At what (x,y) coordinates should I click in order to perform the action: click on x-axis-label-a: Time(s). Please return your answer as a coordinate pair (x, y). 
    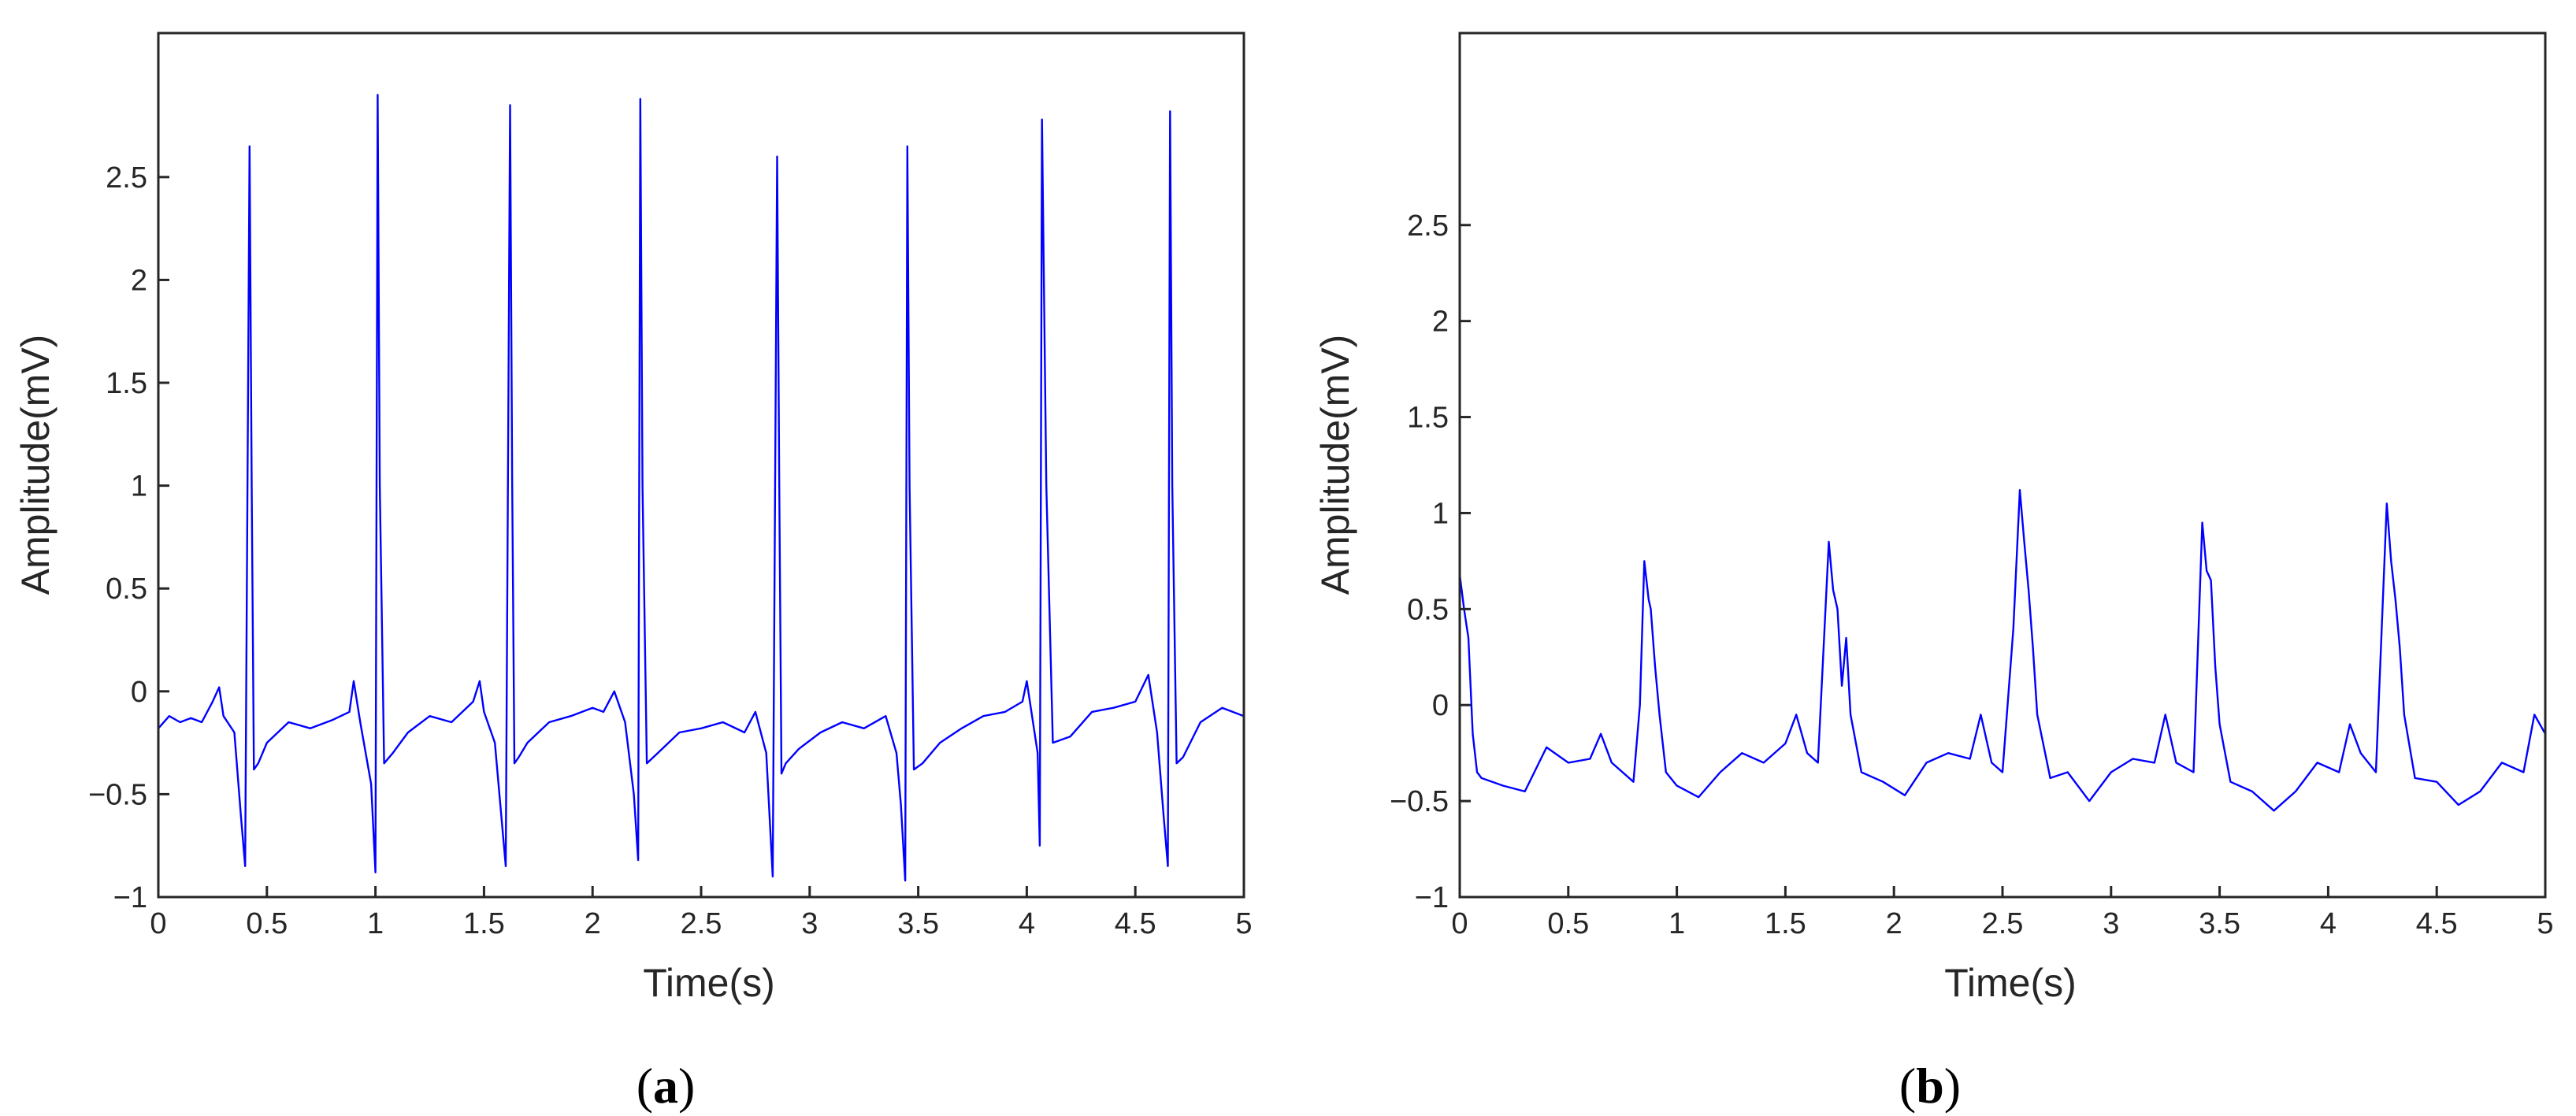
    Looking at the image, I should click on (709, 983).